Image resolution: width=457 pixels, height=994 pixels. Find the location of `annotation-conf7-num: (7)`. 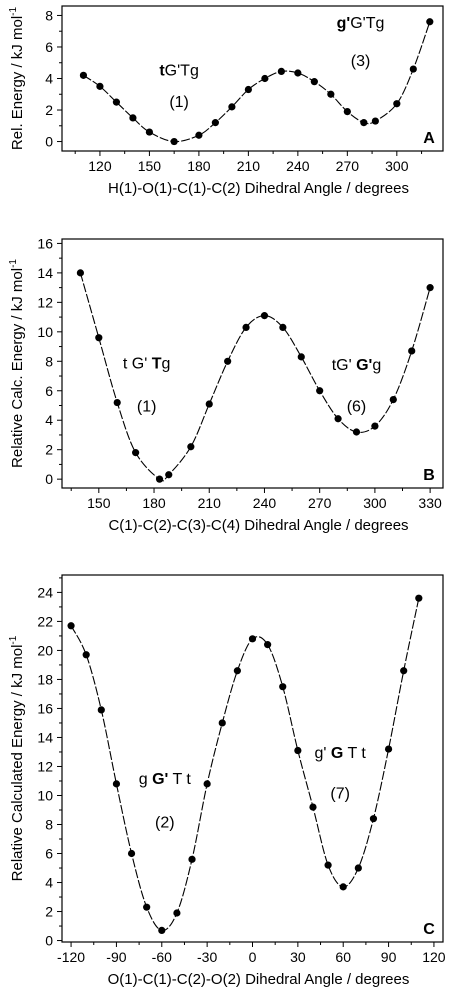

annotation-conf7-num: (7) is located at coordinates (340, 793).